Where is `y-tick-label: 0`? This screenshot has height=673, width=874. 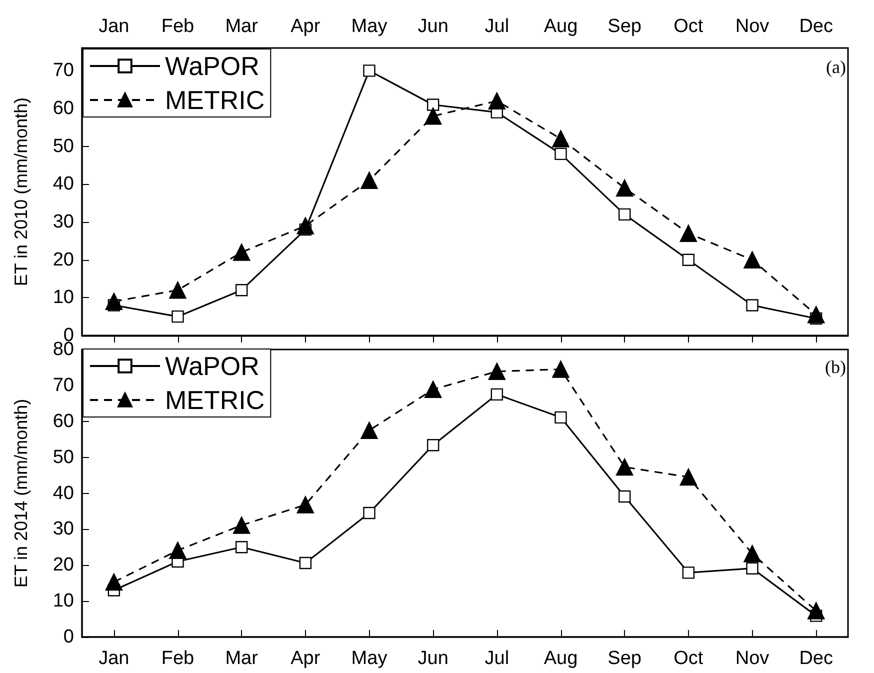
y-tick-label: 0 is located at coordinates (68, 637).